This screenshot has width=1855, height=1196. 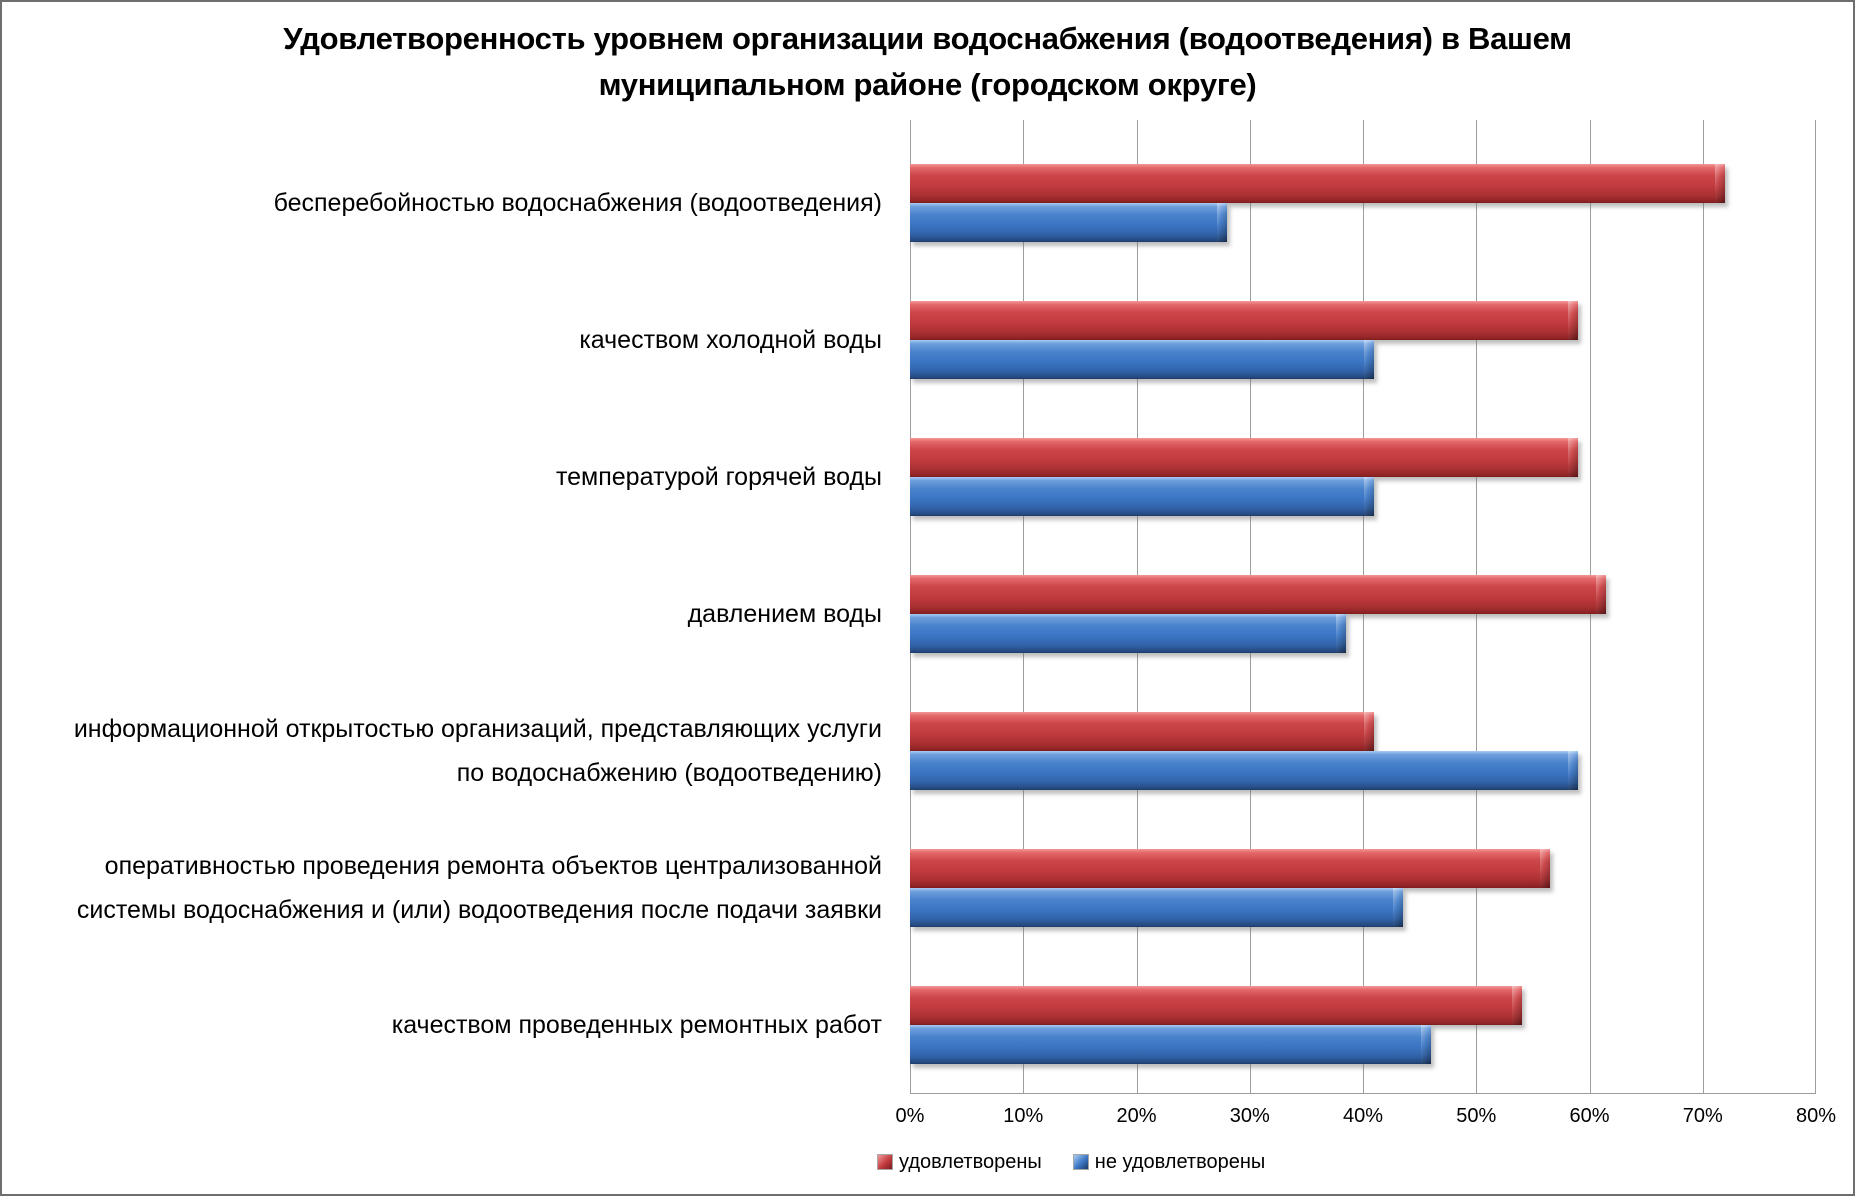 What do you see at coordinates (784, 613) in the screenshot?
I see `category-label: давлением воды` at bounding box center [784, 613].